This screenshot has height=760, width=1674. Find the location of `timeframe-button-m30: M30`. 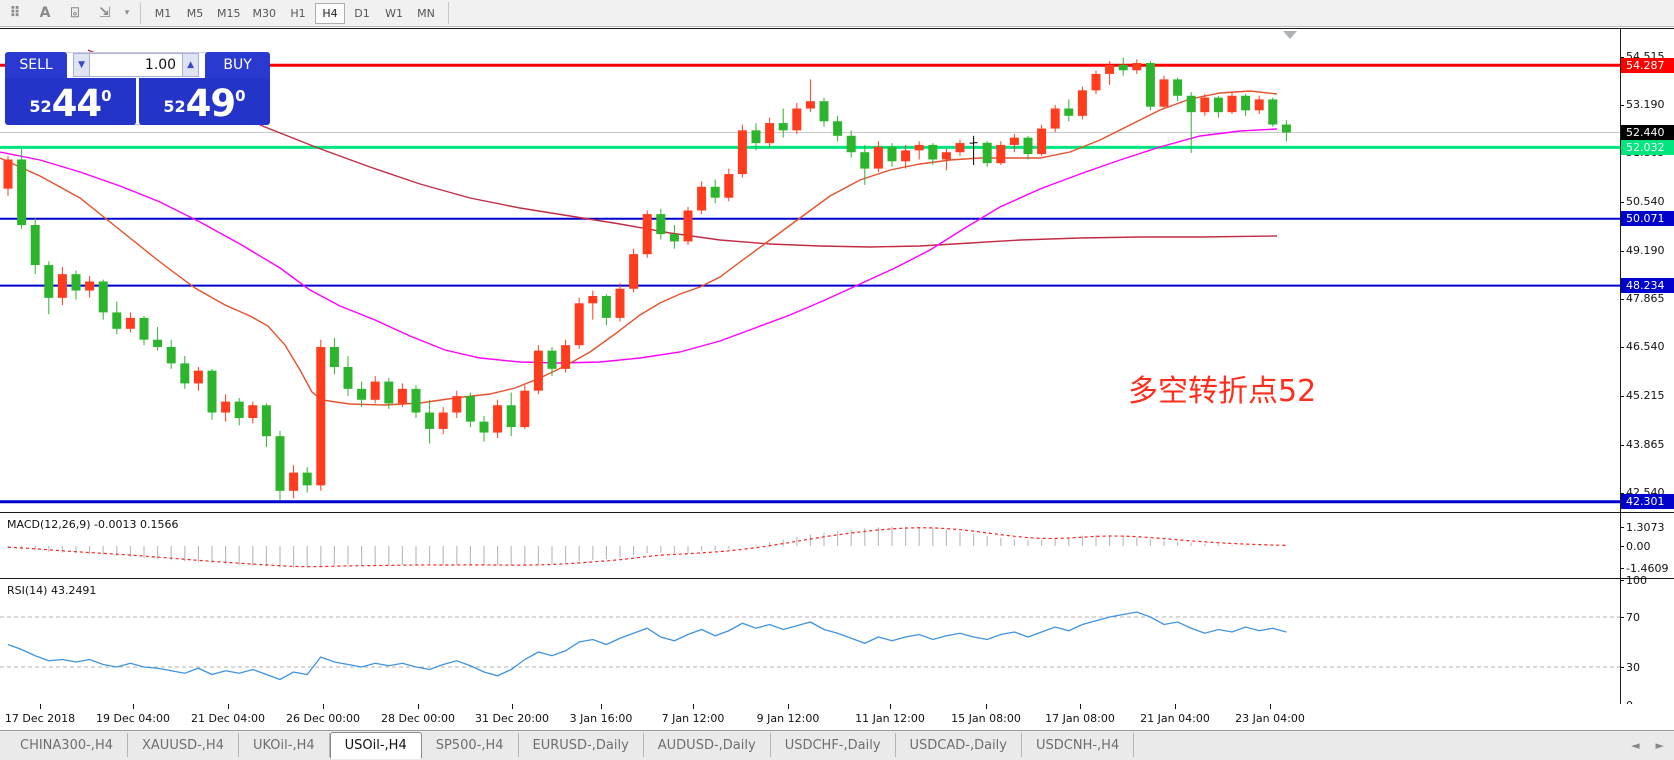

timeframe-button-m30: M30 is located at coordinates (264, 13).